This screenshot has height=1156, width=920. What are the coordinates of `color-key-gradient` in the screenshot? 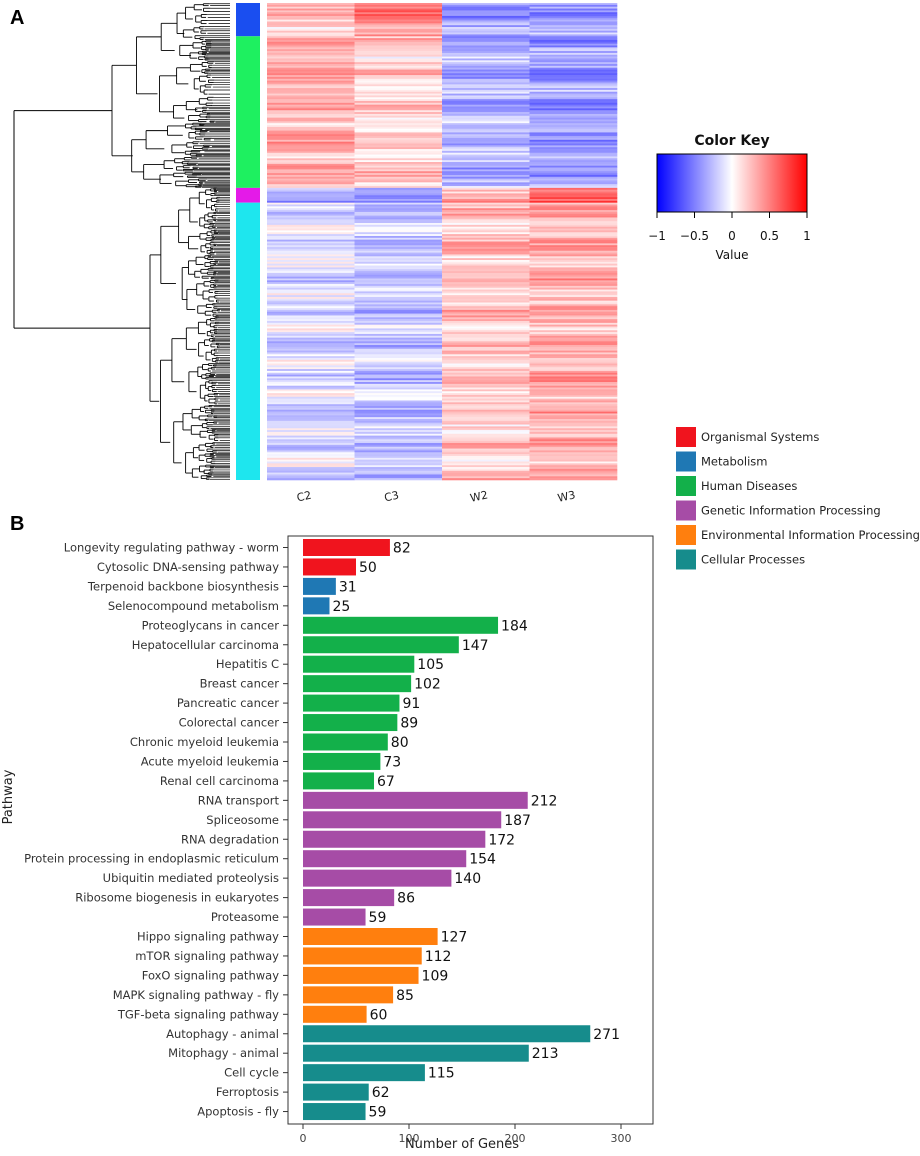 It's located at (732, 183).